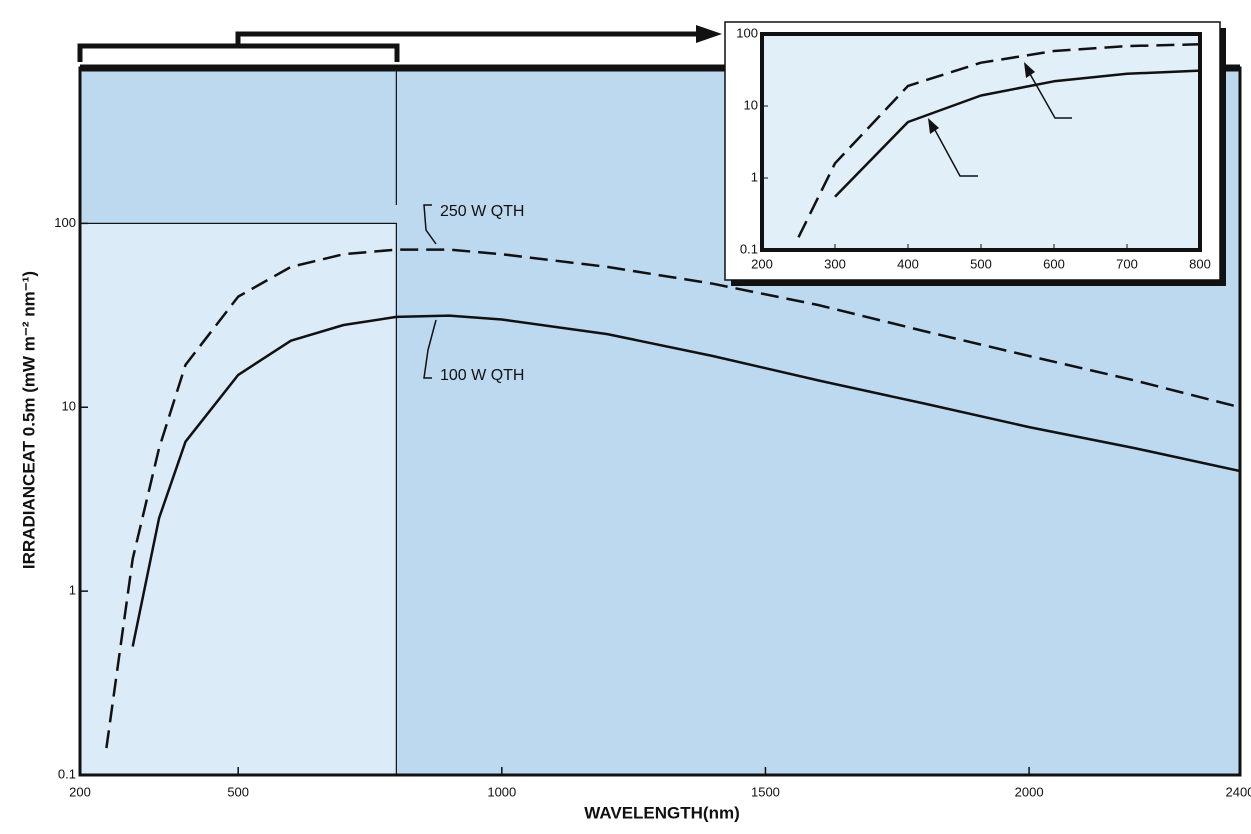 The width and height of the screenshot is (1251, 834). Describe the element at coordinates (1029, 791) in the screenshot. I see `x-tick-label: 2000` at that location.